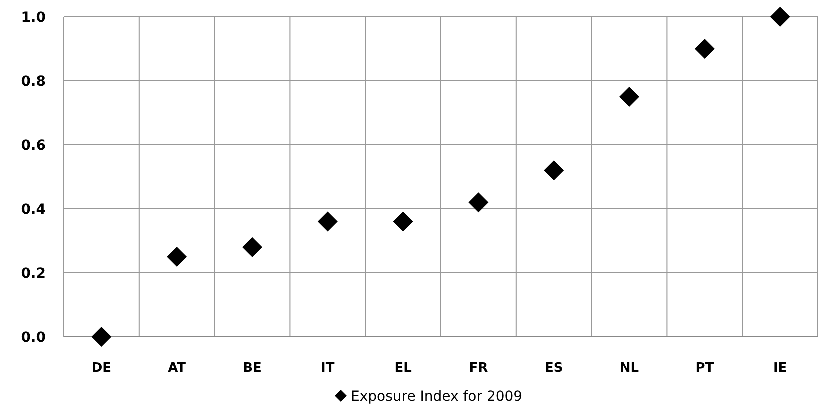 The height and width of the screenshot is (409, 822). I want to click on x-tick-label: BE, so click(252, 368).